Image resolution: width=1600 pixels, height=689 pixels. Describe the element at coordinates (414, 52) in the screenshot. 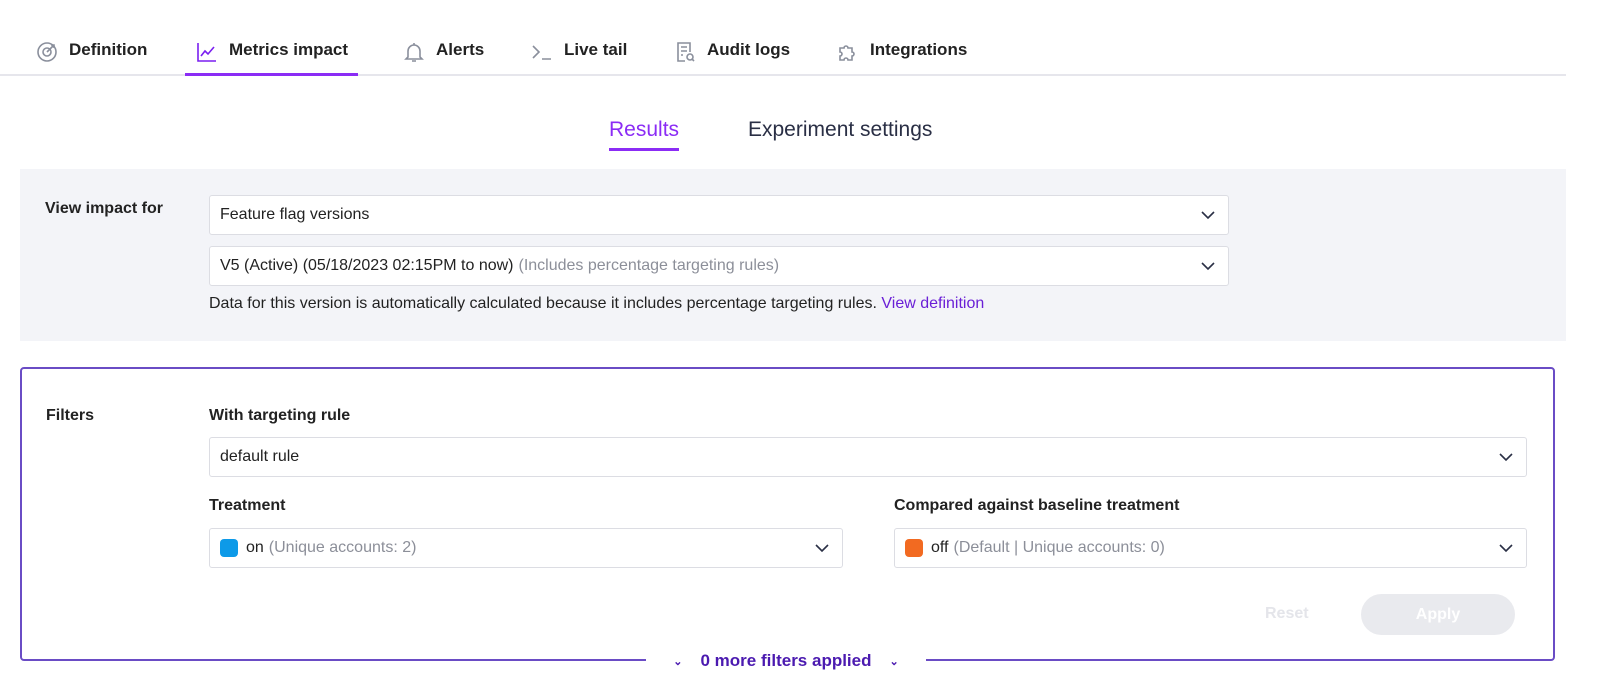

I see `bell-icon` at that location.